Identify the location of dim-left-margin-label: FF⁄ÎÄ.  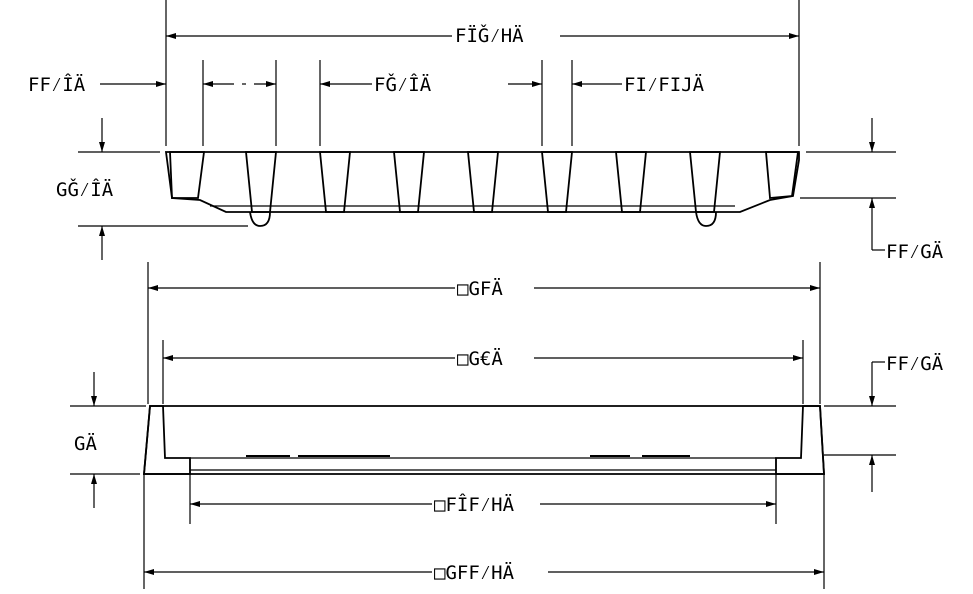
(57, 84).